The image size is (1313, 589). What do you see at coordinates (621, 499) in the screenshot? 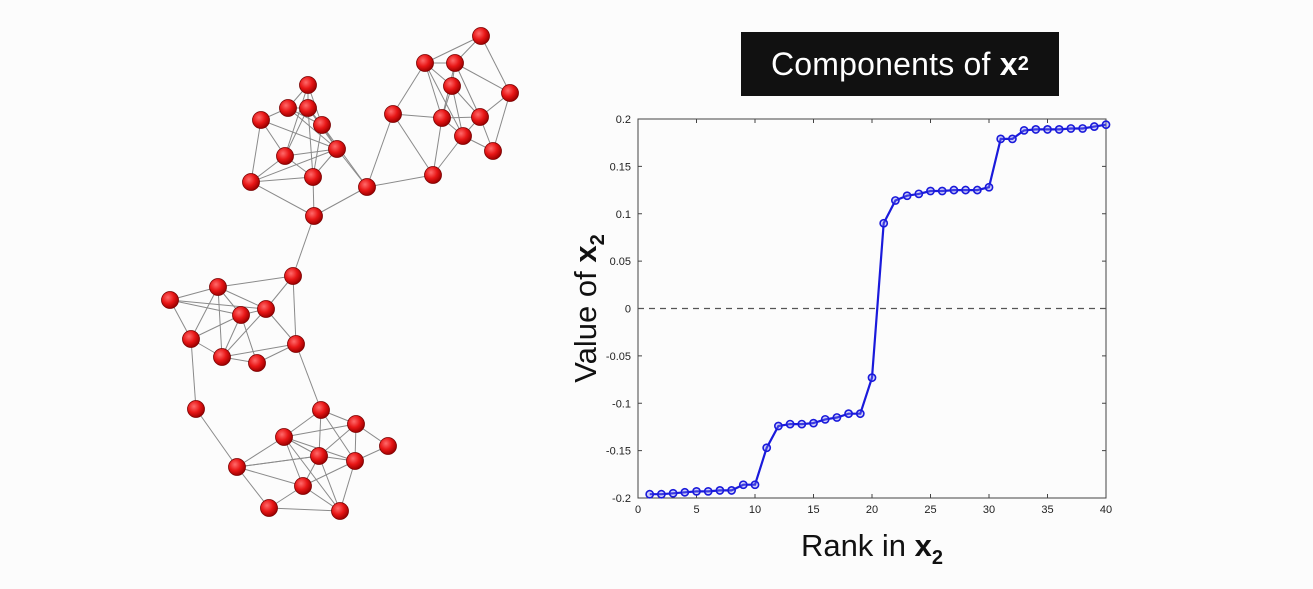
I see `y-tick-label: -0.2` at bounding box center [621, 499].